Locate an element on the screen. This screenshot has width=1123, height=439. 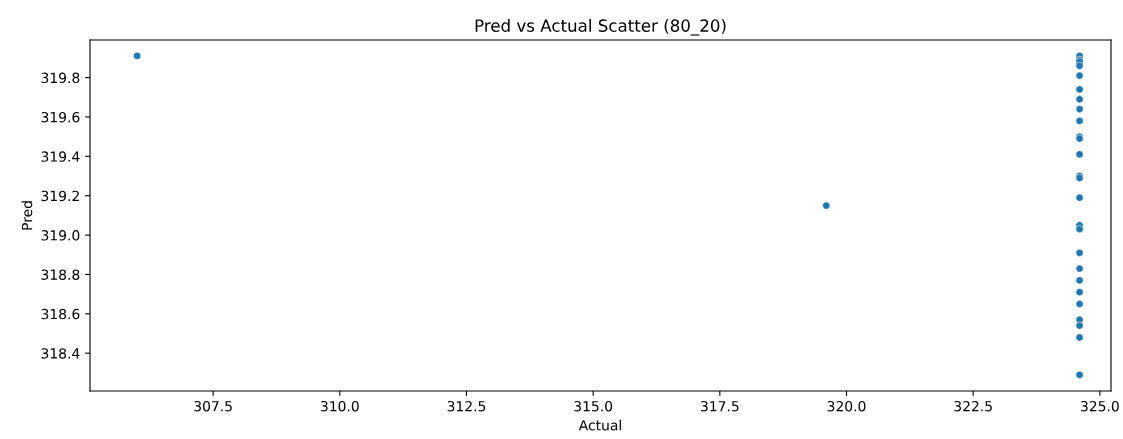
x-tick-label: 307.5 is located at coordinates (213, 406).